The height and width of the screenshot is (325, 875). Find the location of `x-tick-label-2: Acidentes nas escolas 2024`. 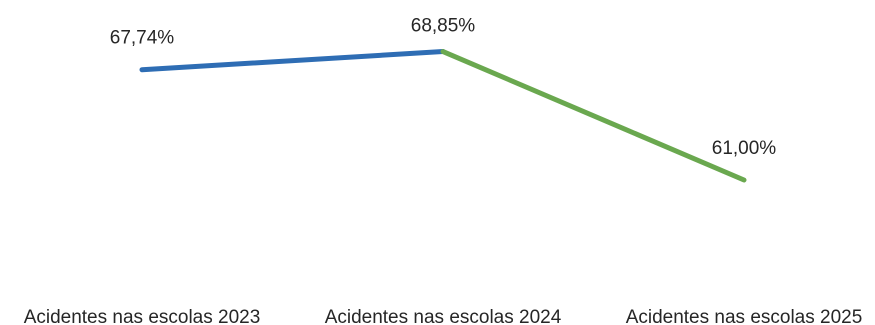

x-tick-label-2: Acidentes nas escolas 2024 is located at coordinates (443, 316).